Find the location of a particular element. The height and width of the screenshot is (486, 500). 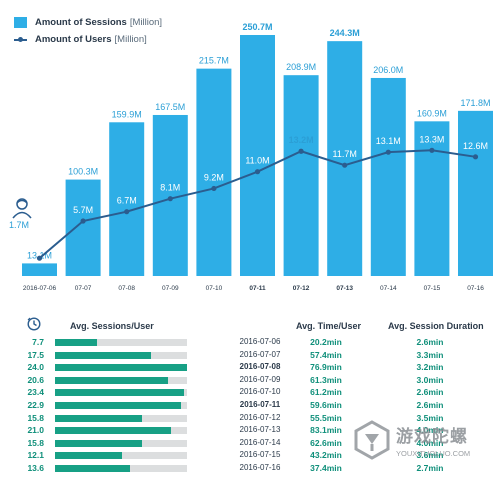

row-date: 2016-07-11 is located at coordinates (260, 404).